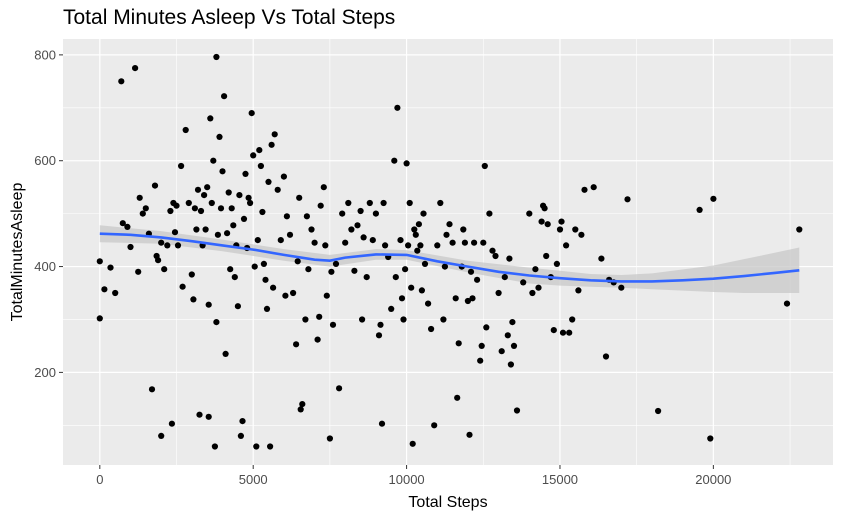 The height and width of the screenshot is (521, 841). I want to click on x-tick-label: 15000, so click(560, 479).